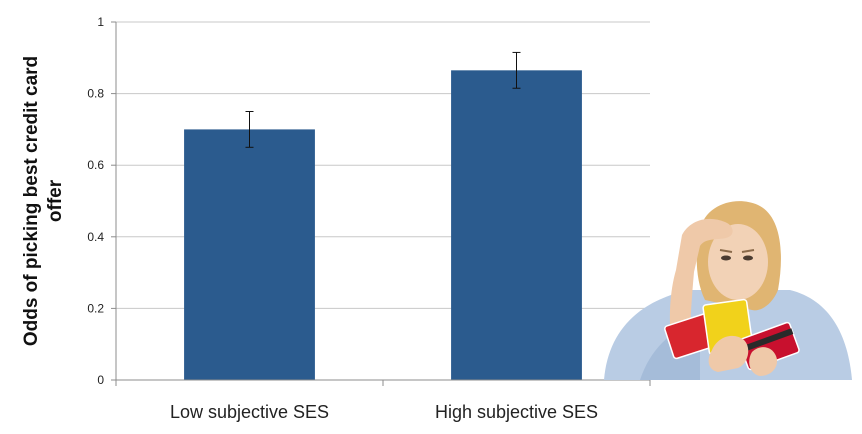 Image resolution: width=862 pixels, height=434 pixels. Describe the element at coordinates (738, 262) in the screenshot. I see `face` at that location.